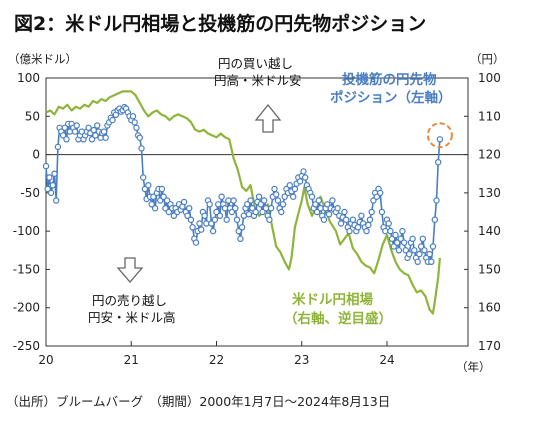  Describe the element at coordinates (26, 231) in the screenshot. I see `left-tick-label-4: -100` at that location.